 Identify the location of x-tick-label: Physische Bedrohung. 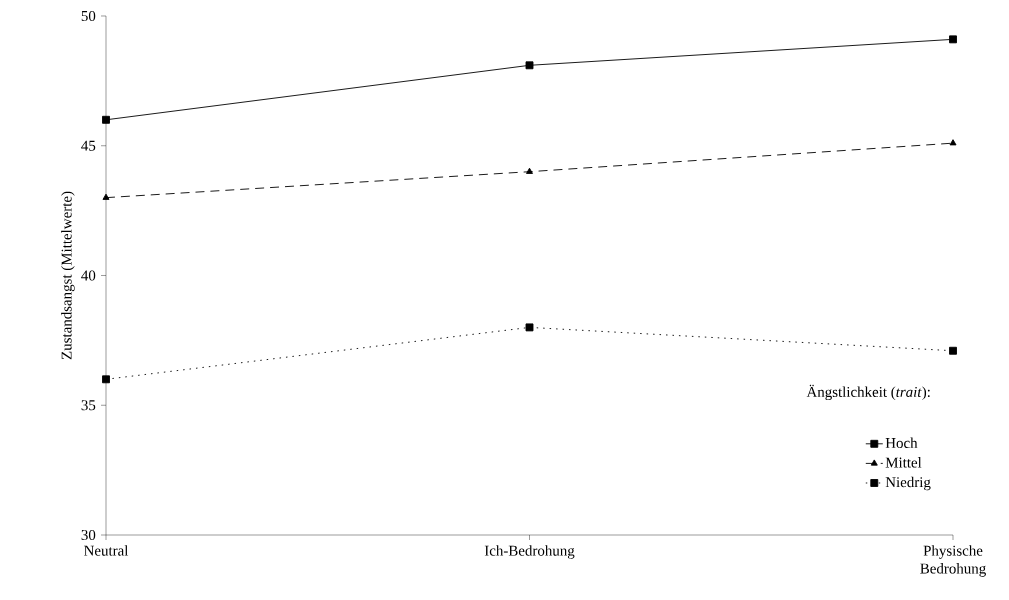
(953, 561).